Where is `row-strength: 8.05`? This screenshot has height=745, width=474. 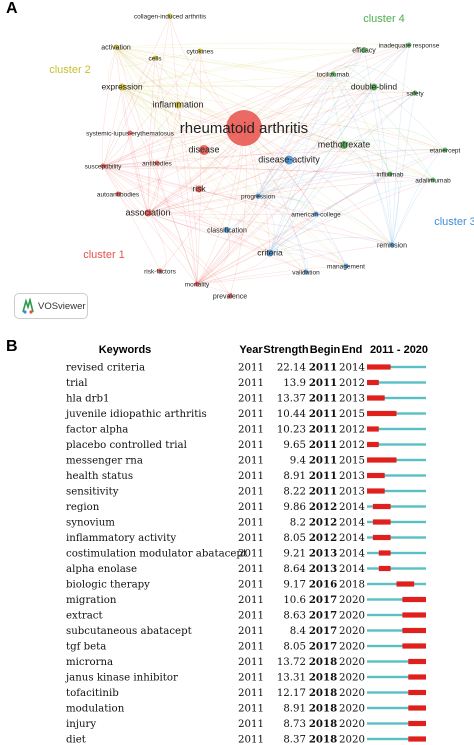 row-strength: 8.05 is located at coordinates (294, 538).